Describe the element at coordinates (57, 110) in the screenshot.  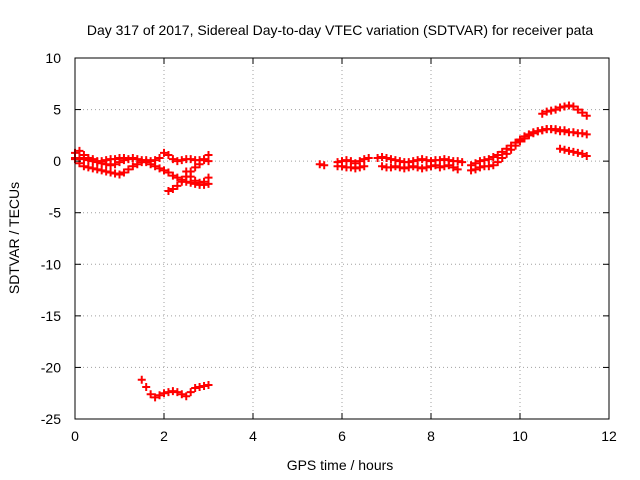
I see `y-tick-label: 5` at that location.